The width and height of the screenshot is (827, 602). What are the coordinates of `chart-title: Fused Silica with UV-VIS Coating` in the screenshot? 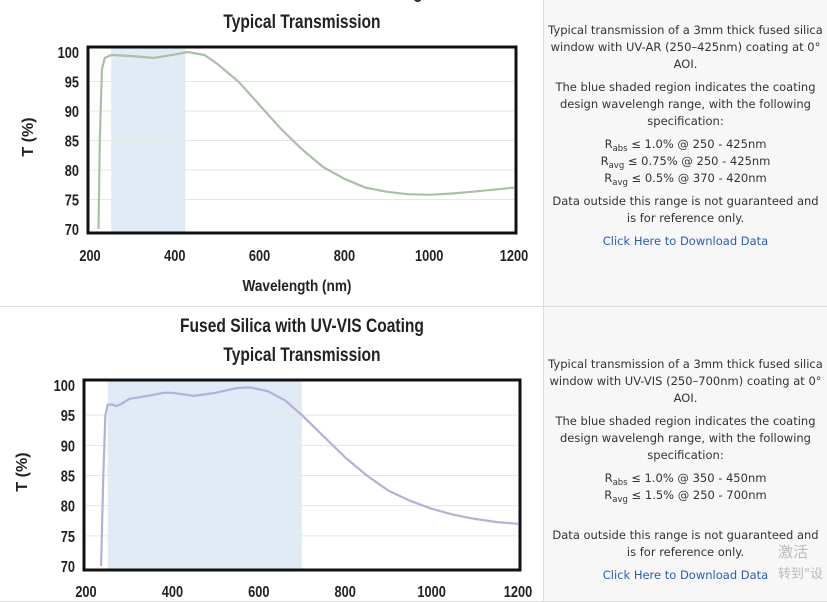 It's located at (302, 326).